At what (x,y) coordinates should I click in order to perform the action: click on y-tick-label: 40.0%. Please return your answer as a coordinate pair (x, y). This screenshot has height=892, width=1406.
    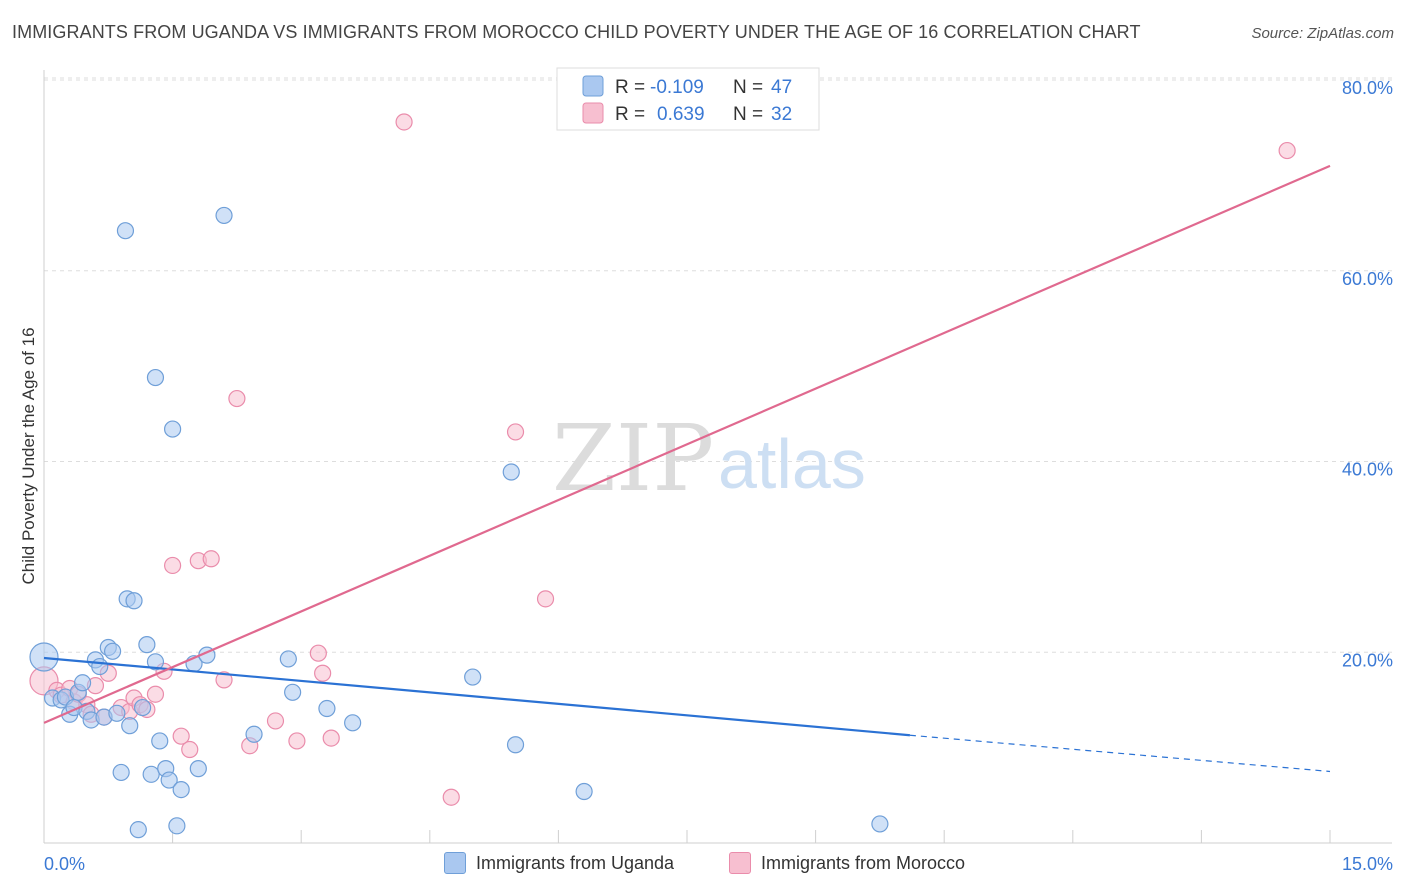
    Looking at the image, I should click on (1367, 470).